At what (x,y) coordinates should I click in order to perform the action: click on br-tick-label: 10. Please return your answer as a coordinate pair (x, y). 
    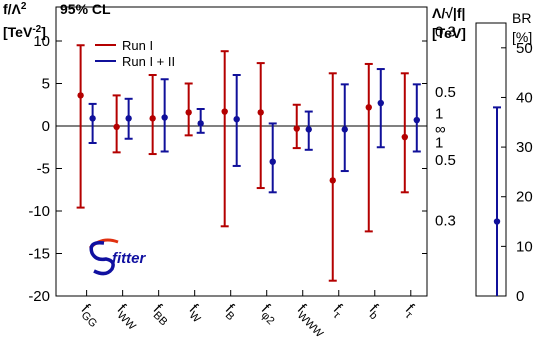
    Looking at the image, I should click on (524, 246).